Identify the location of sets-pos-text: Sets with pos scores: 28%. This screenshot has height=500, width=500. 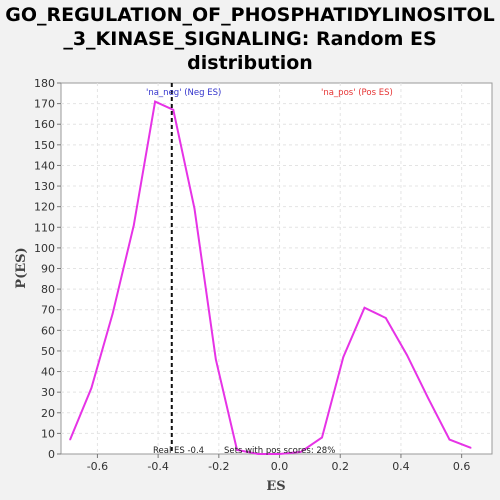
(279, 451).